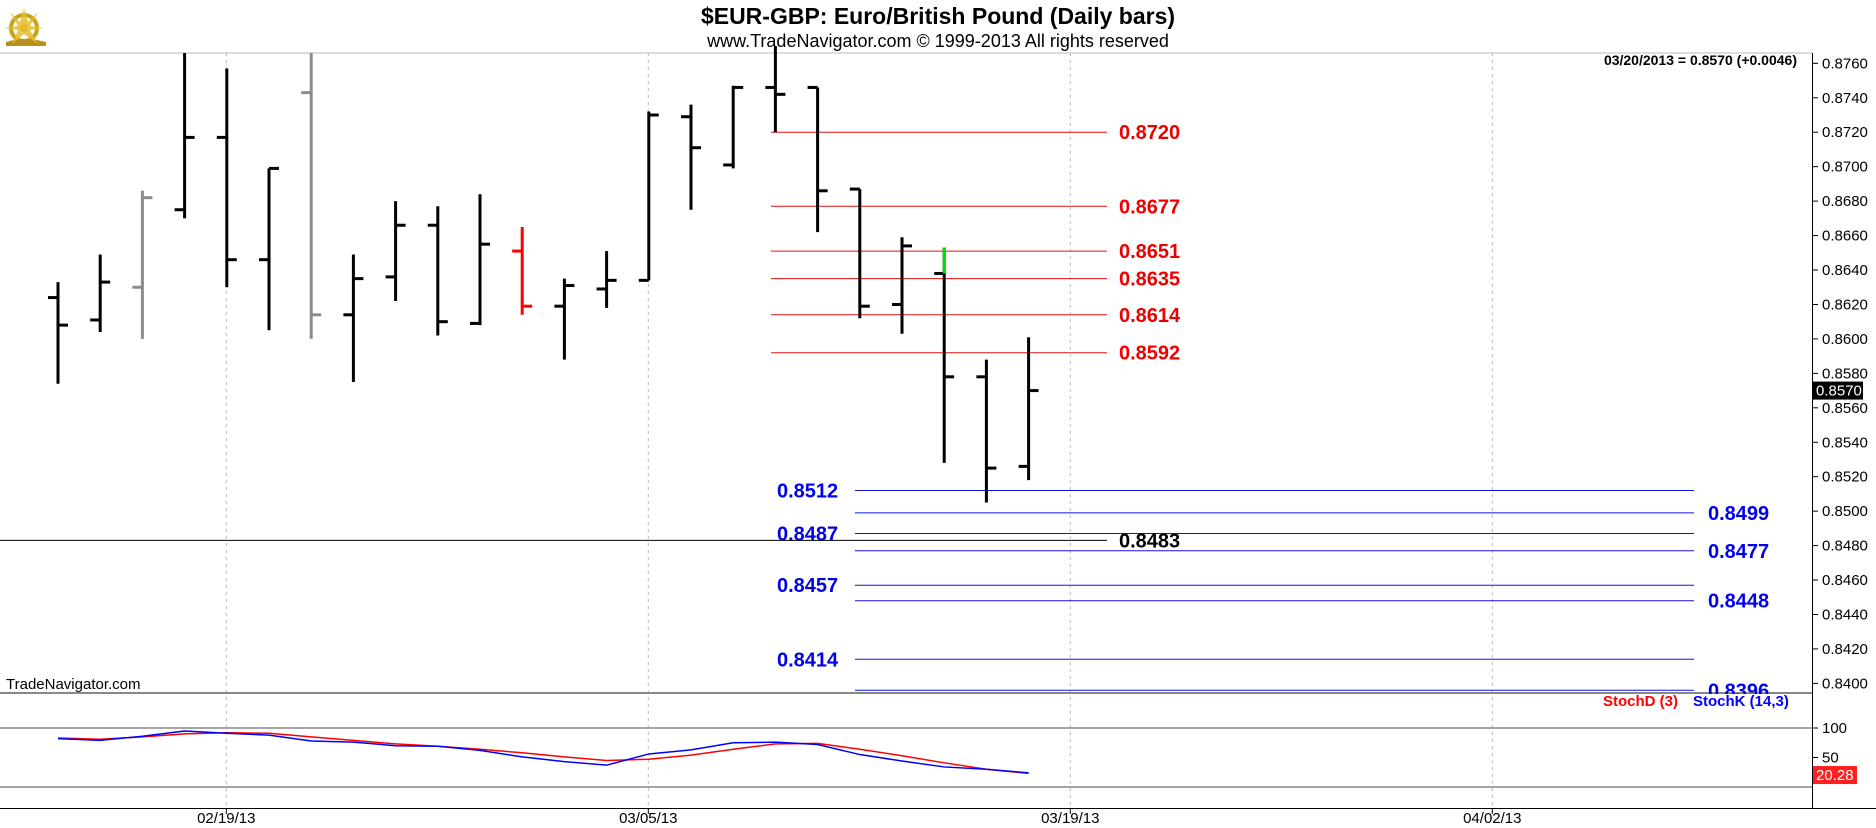  I want to click on y-tick-label: 0.8660, so click(1845, 236).